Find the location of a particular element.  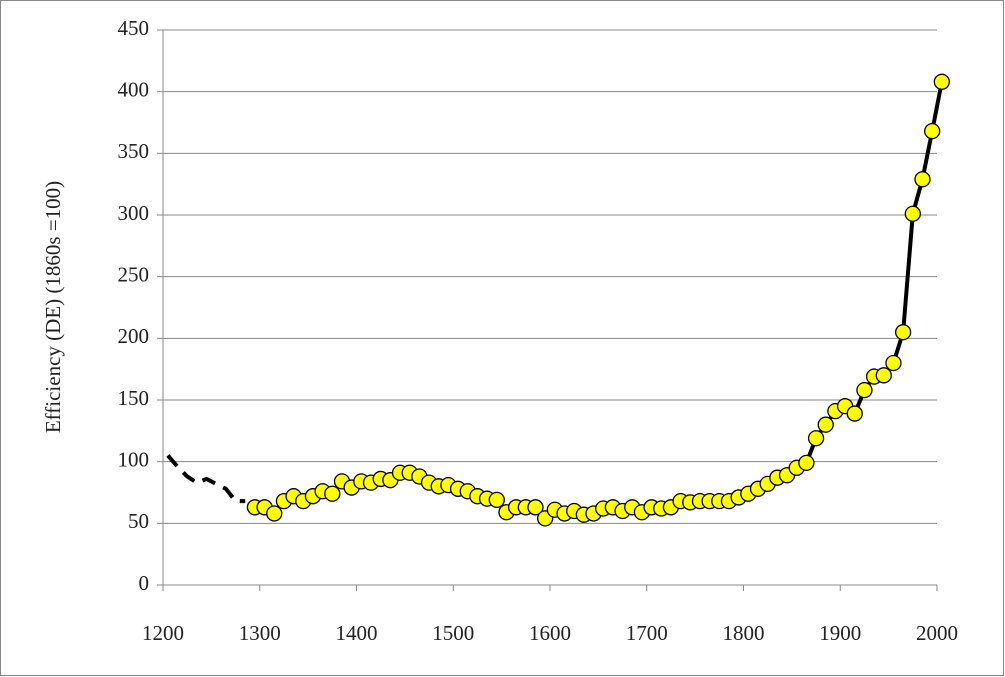

y-tick-label: 300 is located at coordinates (134, 213).